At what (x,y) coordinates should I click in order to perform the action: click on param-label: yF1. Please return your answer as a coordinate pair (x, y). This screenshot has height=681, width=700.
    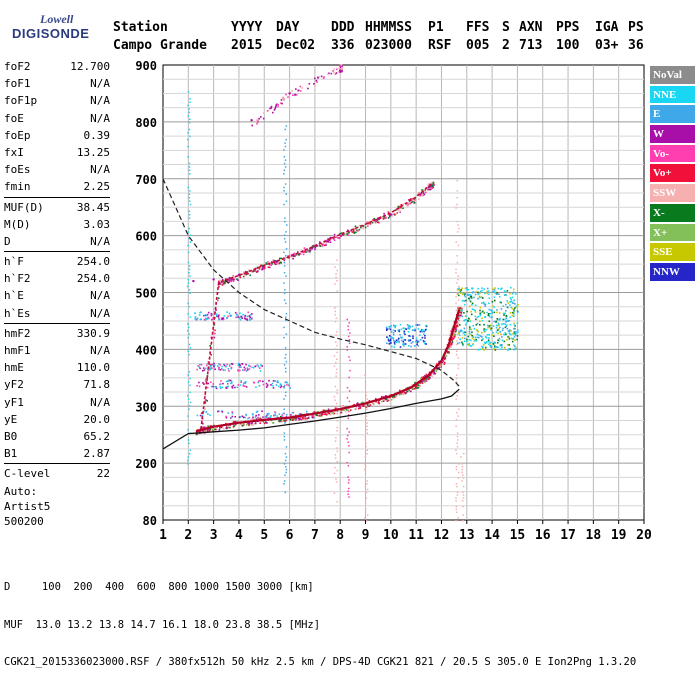
    Looking at the image, I should click on (14, 402).